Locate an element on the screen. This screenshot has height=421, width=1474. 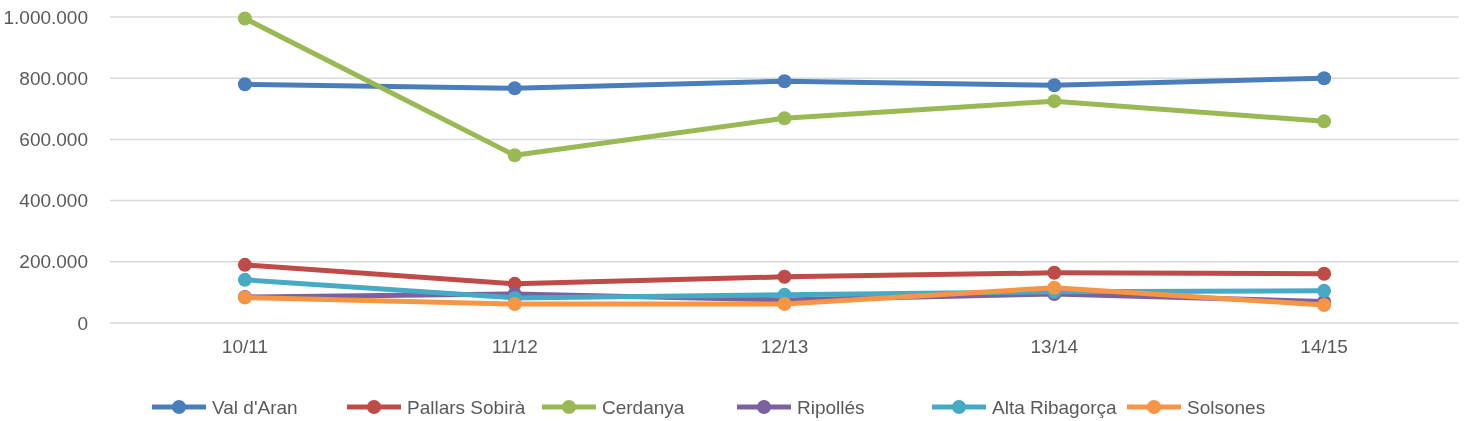
y-tick-label: 1.000.000 is located at coordinates (45, 17).